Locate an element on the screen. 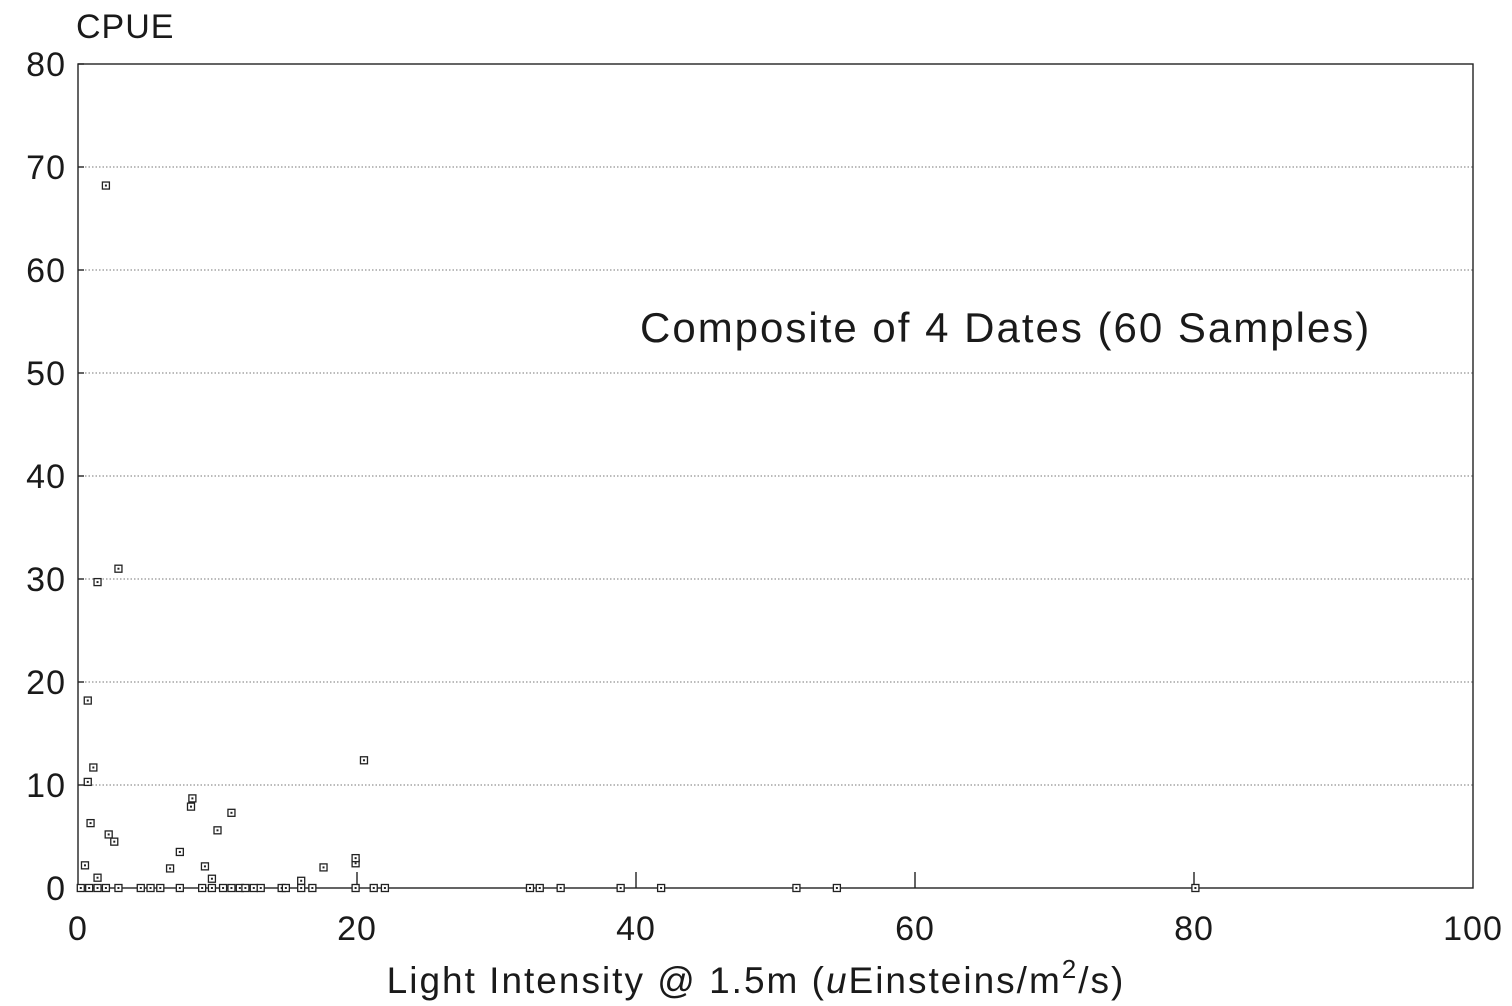  y-tick-labels: 0 10 20 30 40 50 60 70 80 is located at coordinates (46, 477).